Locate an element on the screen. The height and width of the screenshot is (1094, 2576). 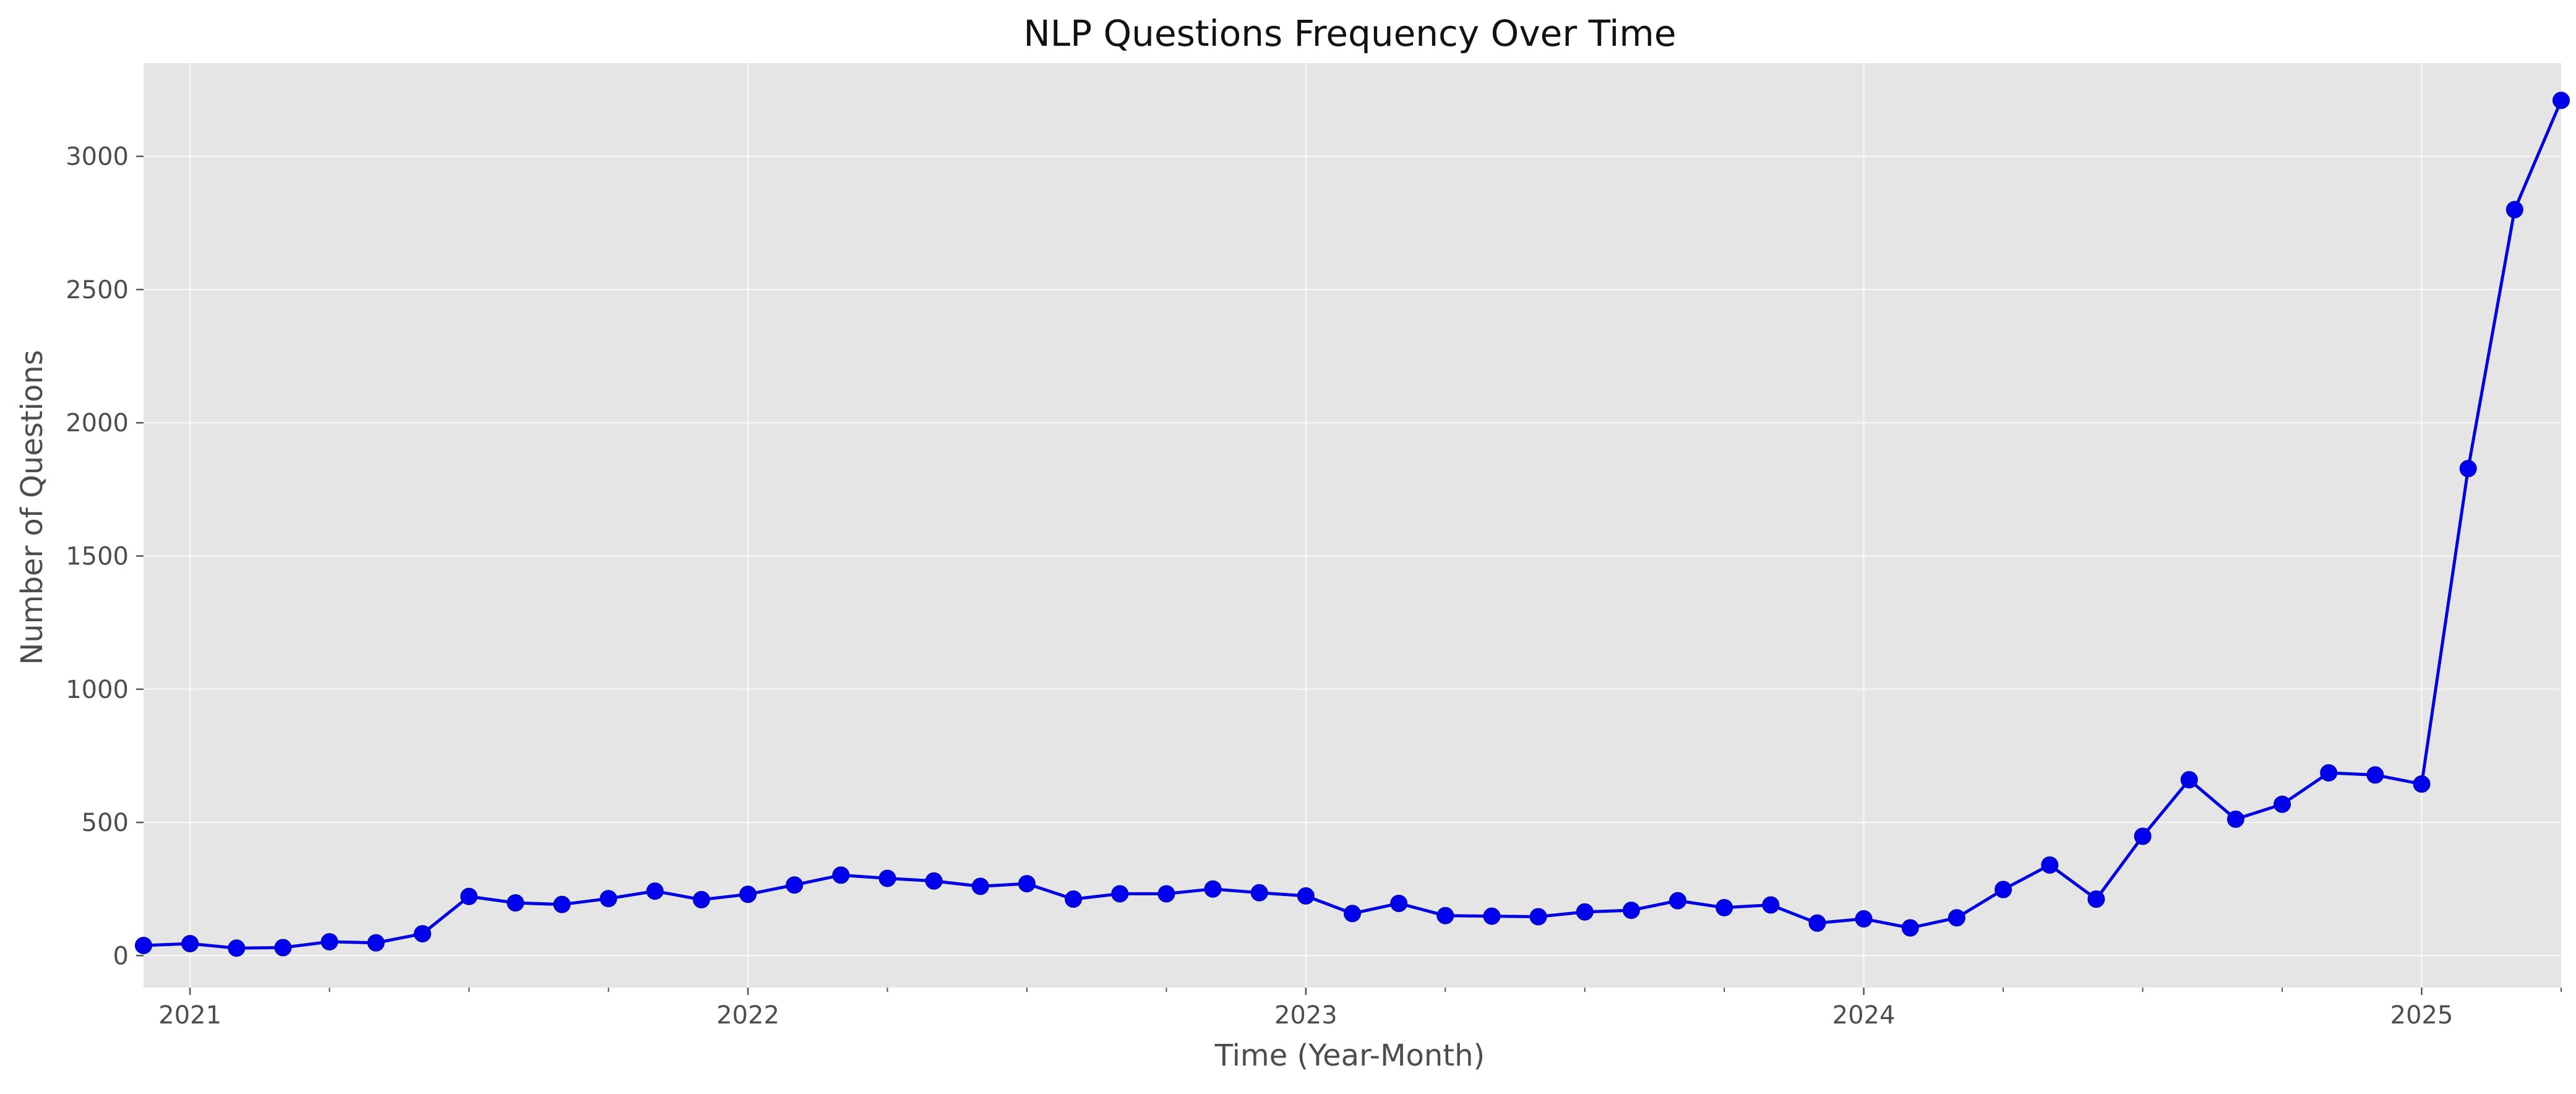
y-tick-label: 0 is located at coordinates (121, 956).